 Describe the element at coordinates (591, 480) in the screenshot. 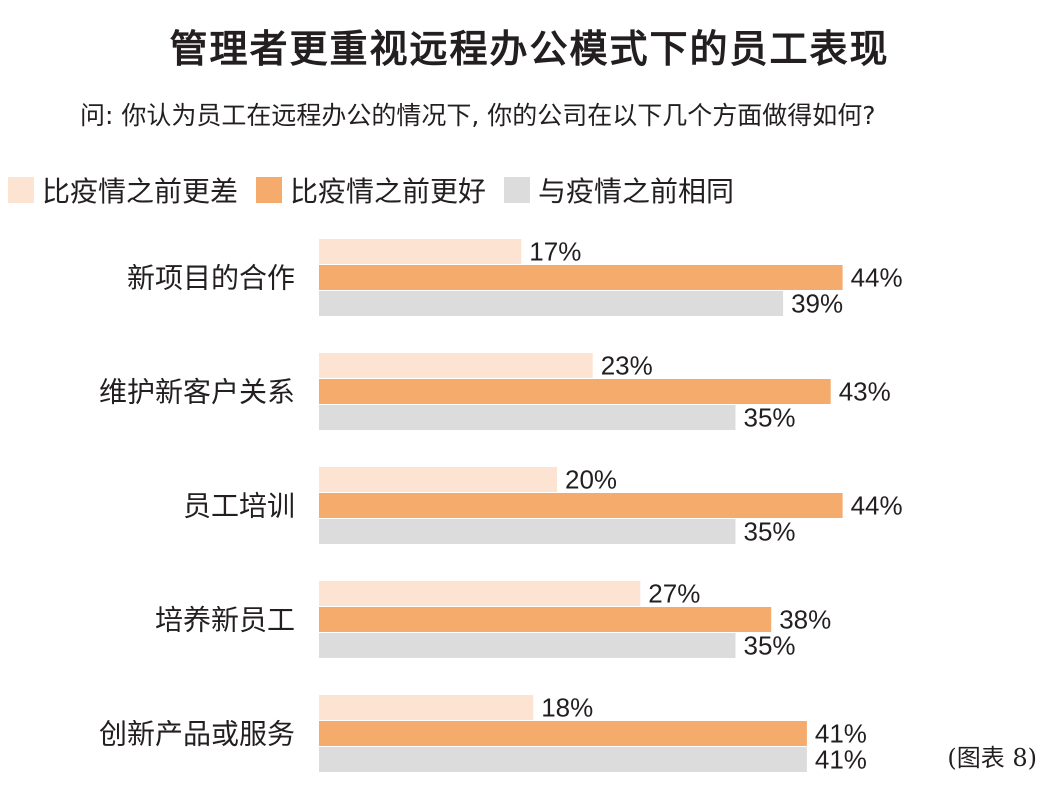

I see `value-label-worse: 20%` at that location.